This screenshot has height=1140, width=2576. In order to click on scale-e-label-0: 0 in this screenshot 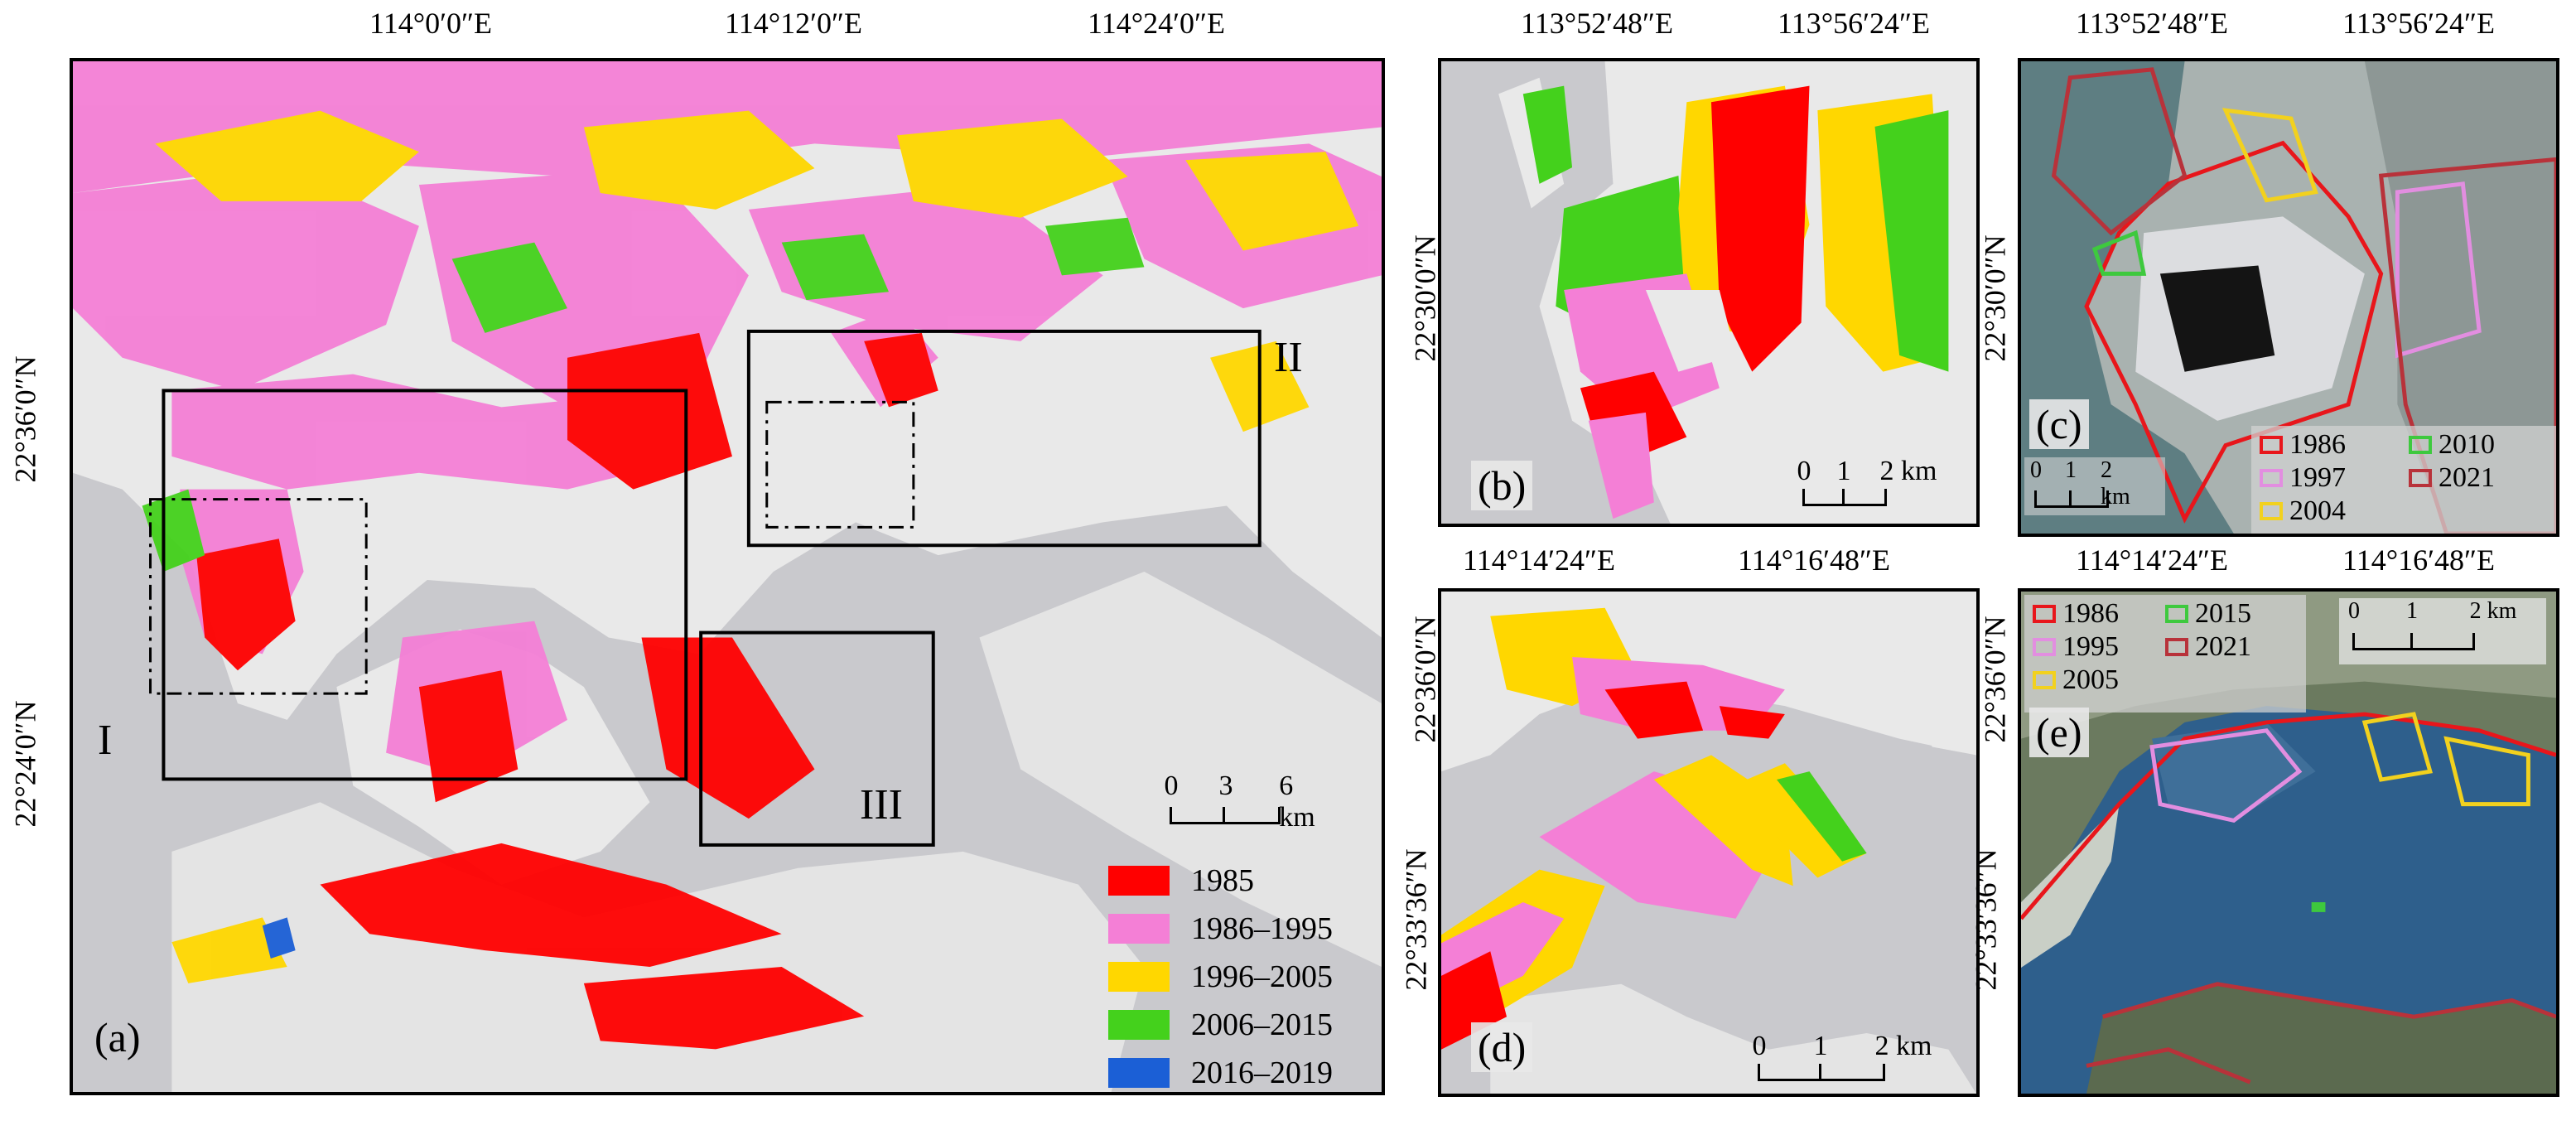, I will do `click(2354, 611)`.